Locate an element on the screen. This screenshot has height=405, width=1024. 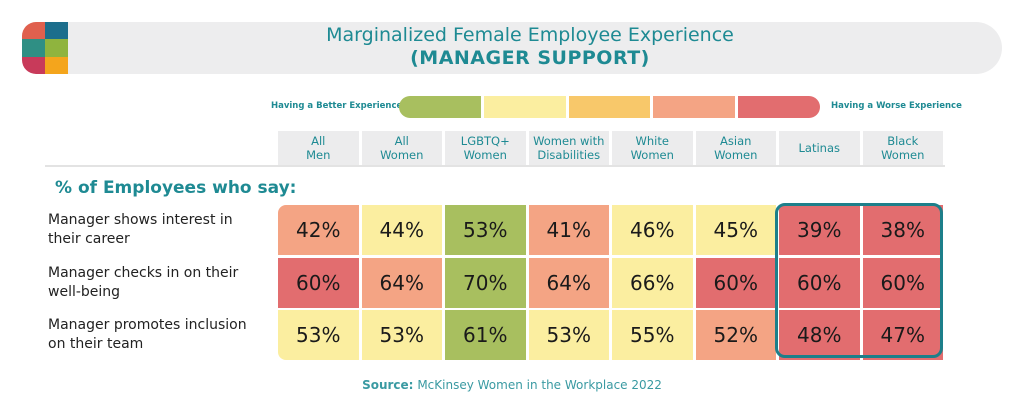
column-header-line: Disabilities is located at coordinates (569, 155).